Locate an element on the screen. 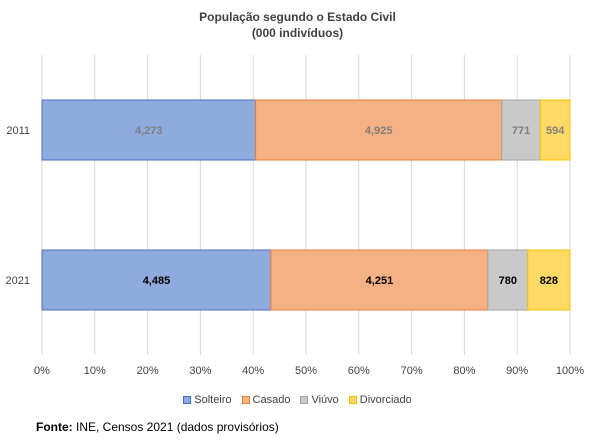 This screenshot has width=595, height=441. category-label: 2011 is located at coordinates (18, 131).